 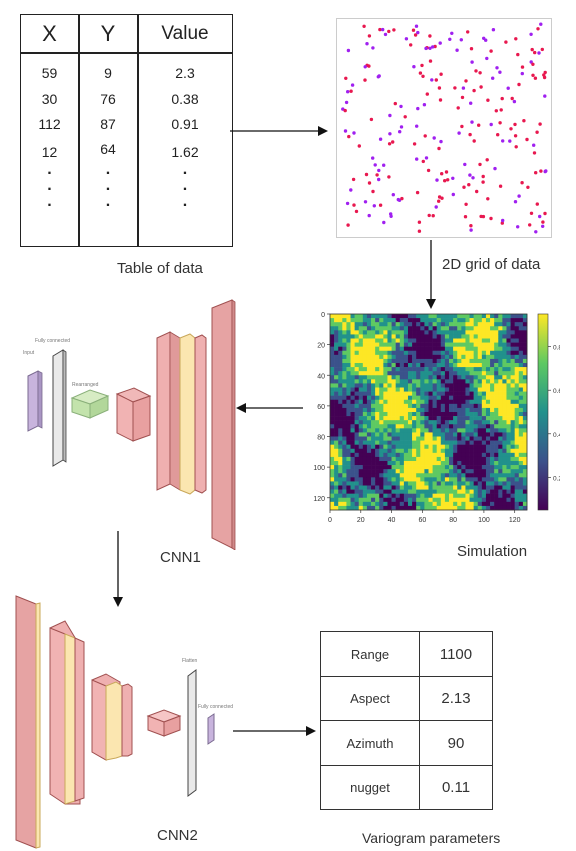 What do you see at coordinates (200, 414) in the screenshot?
I see `cnn1-conv-layer` at bounding box center [200, 414].